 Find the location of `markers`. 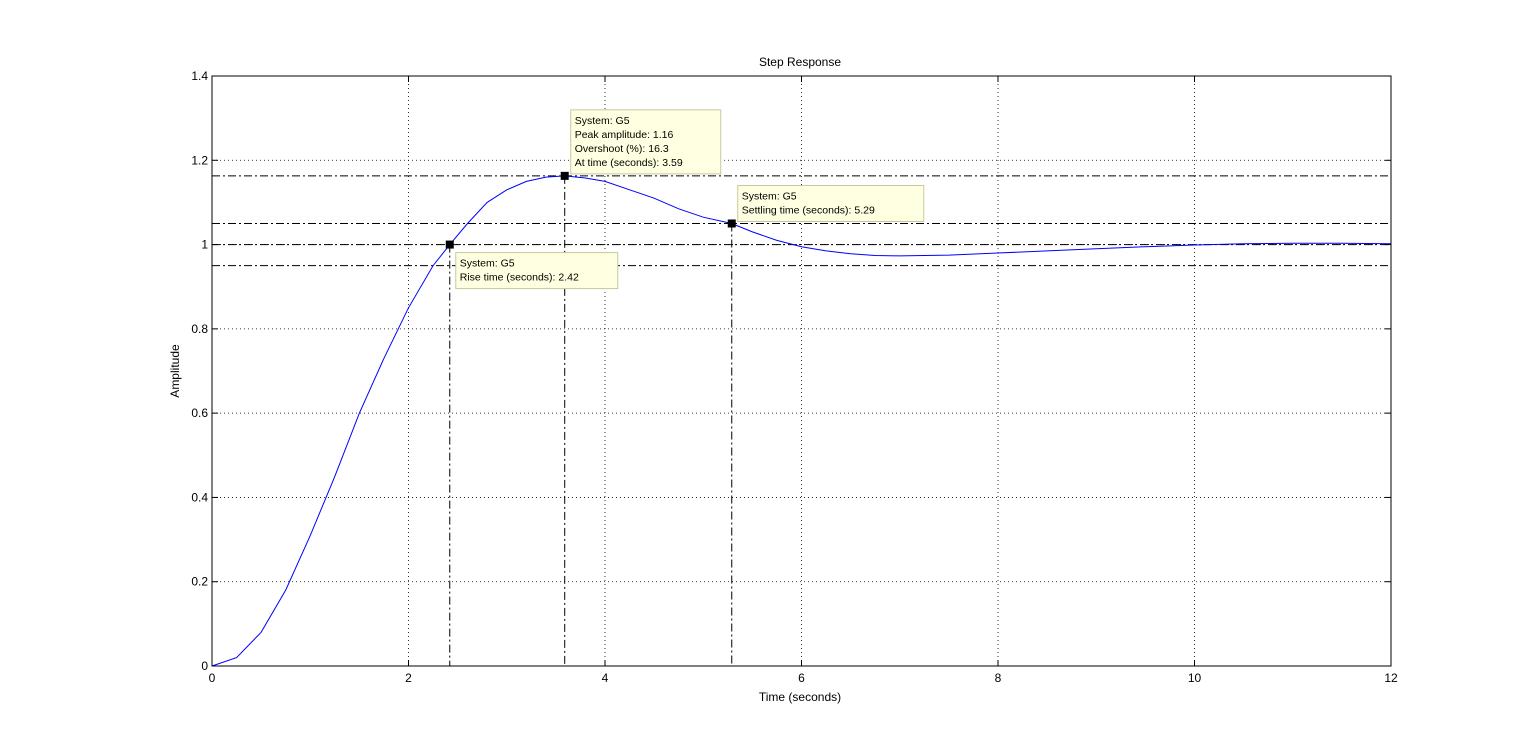

markers is located at coordinates (590, 210).